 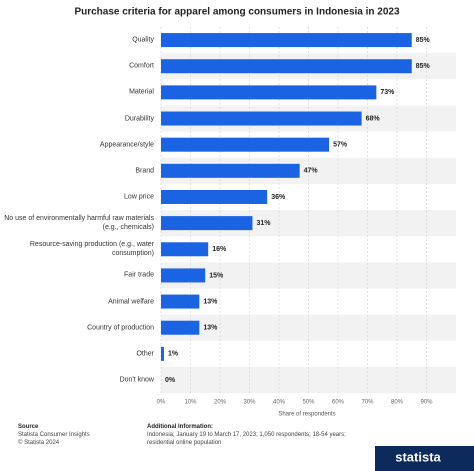 What do you see at coordinates (190, 403) in the screenshot?
I see `x-tick-label: 10%` at bounding box center [190, 403].